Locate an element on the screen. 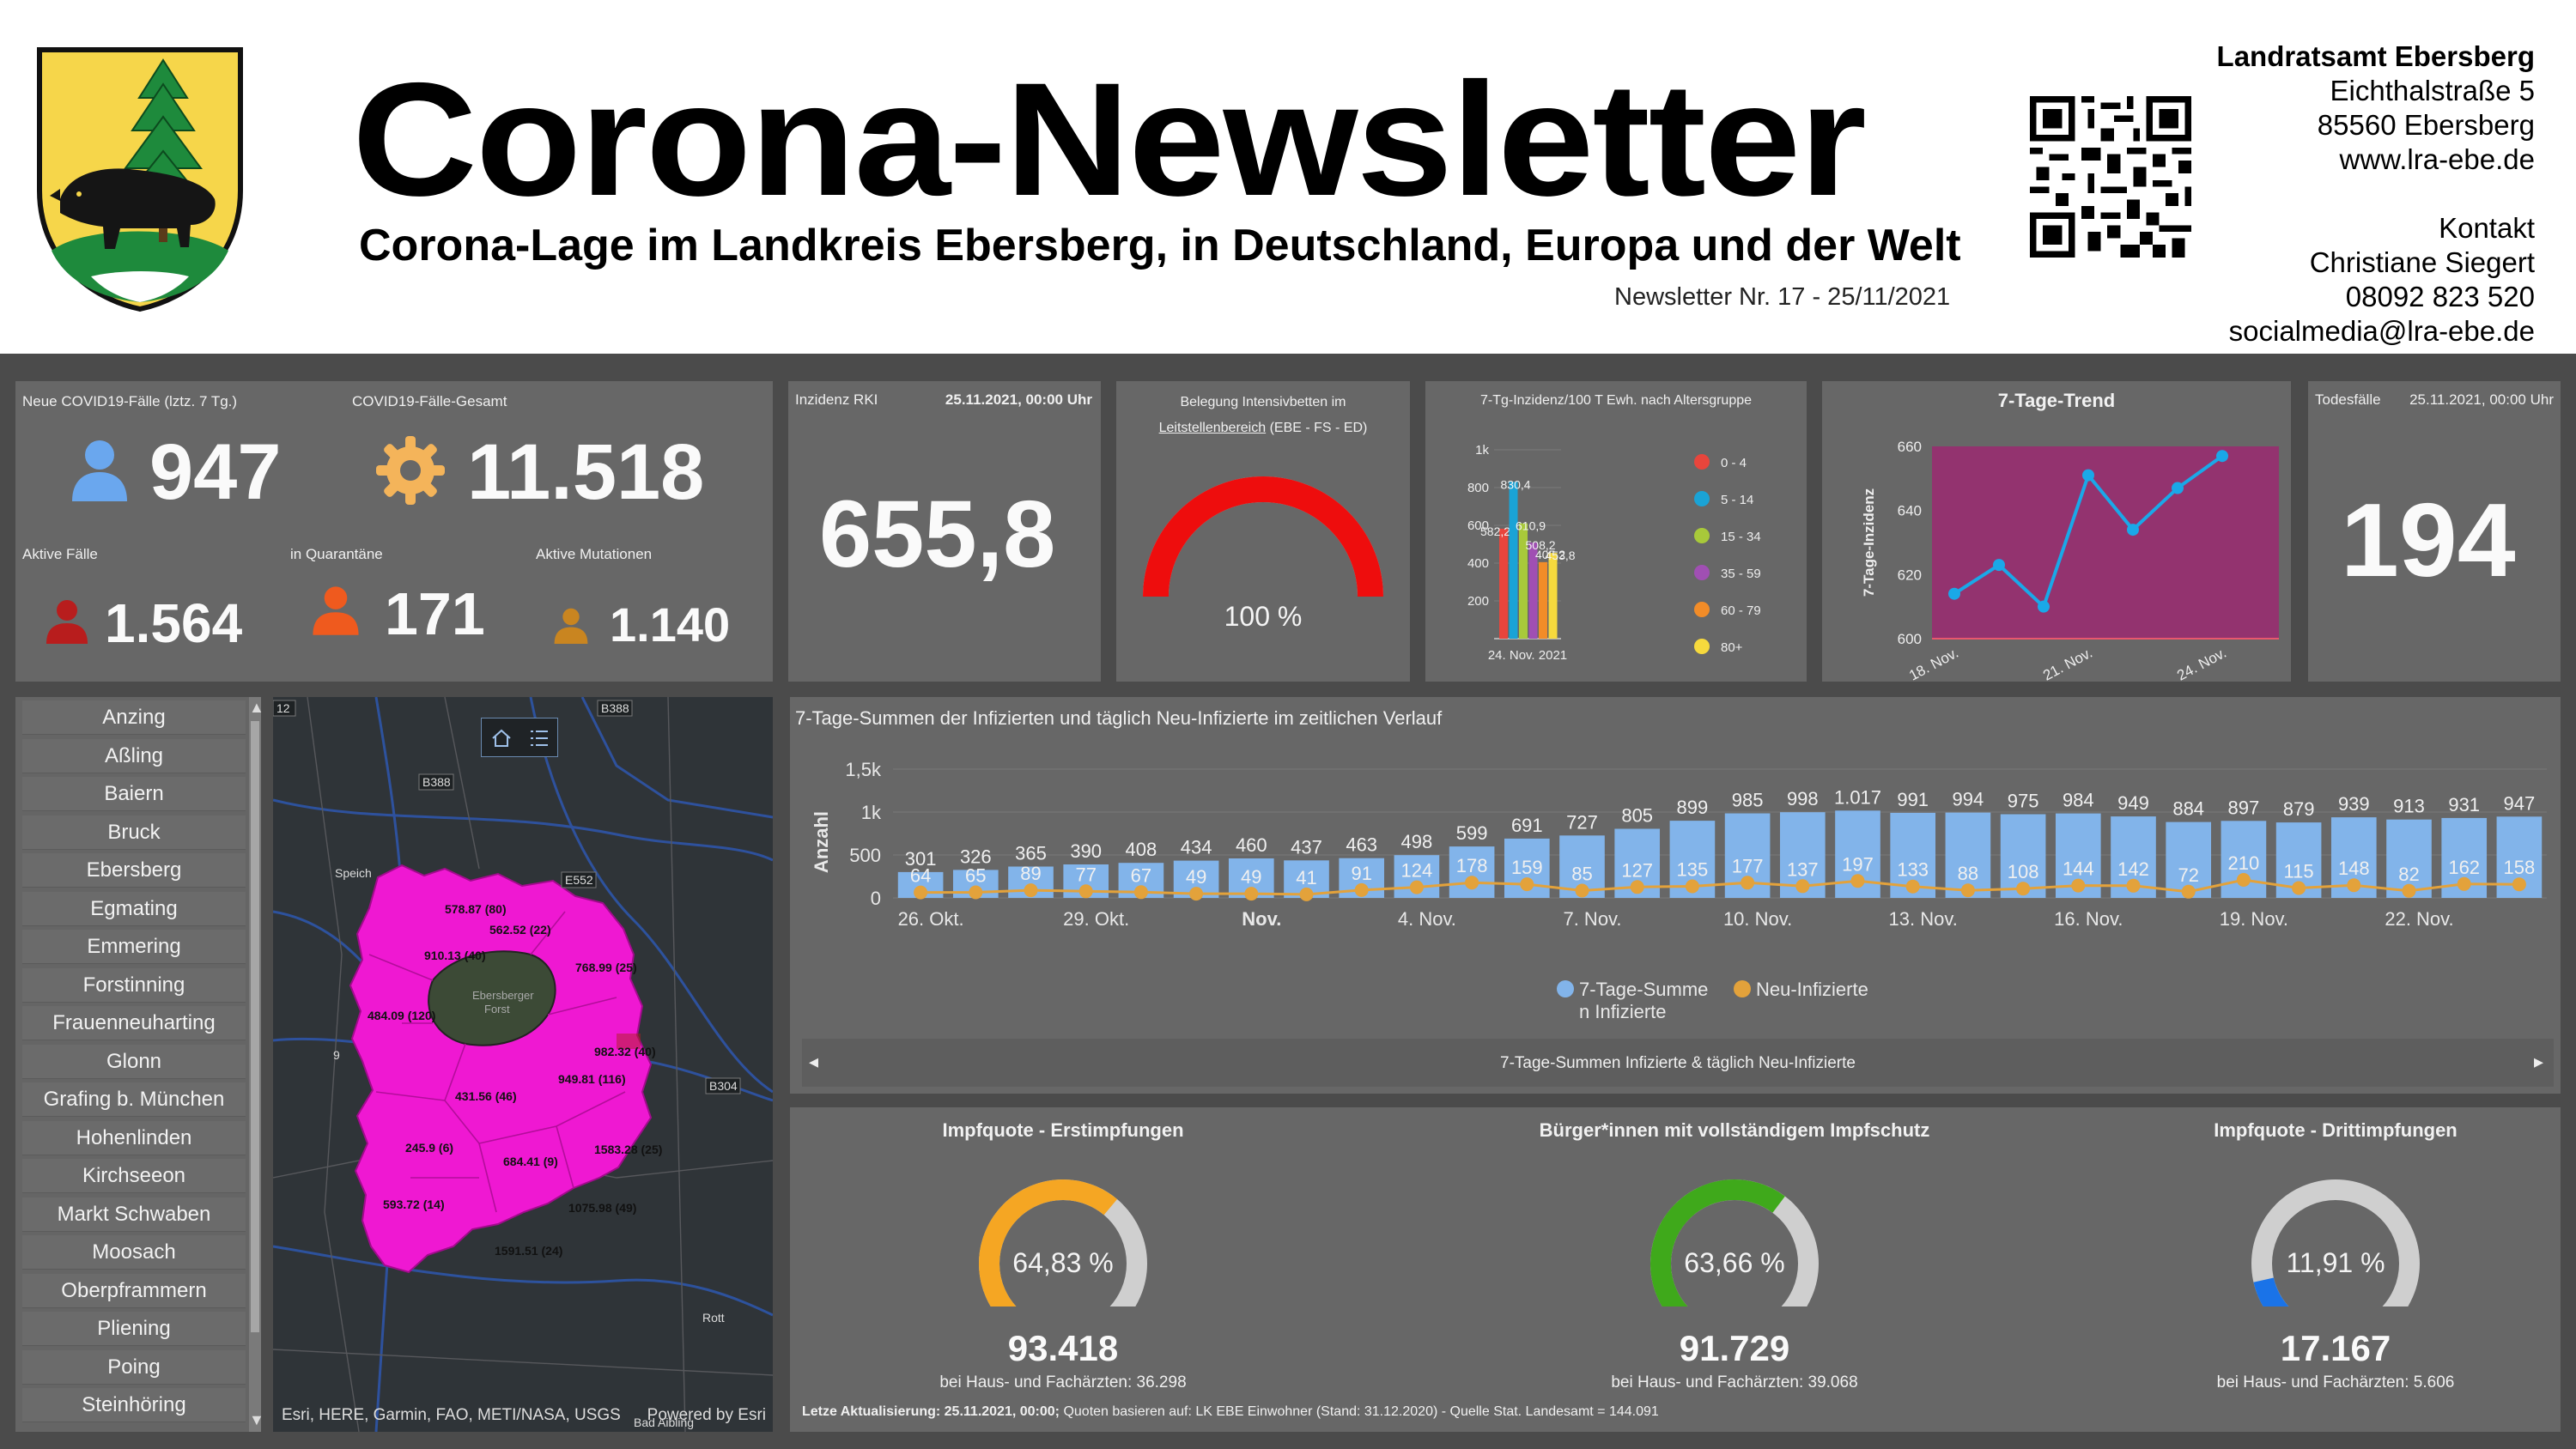 This screenshot has height=1449, width=2576. y-tick-label: 800 is located at coordinates (1478, 488).